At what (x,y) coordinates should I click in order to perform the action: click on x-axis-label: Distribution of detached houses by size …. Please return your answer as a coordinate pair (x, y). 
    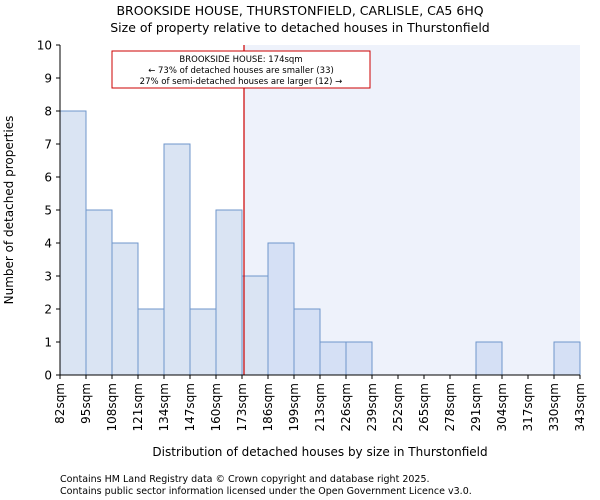
    Looking at the image, I should click on (319, 452).